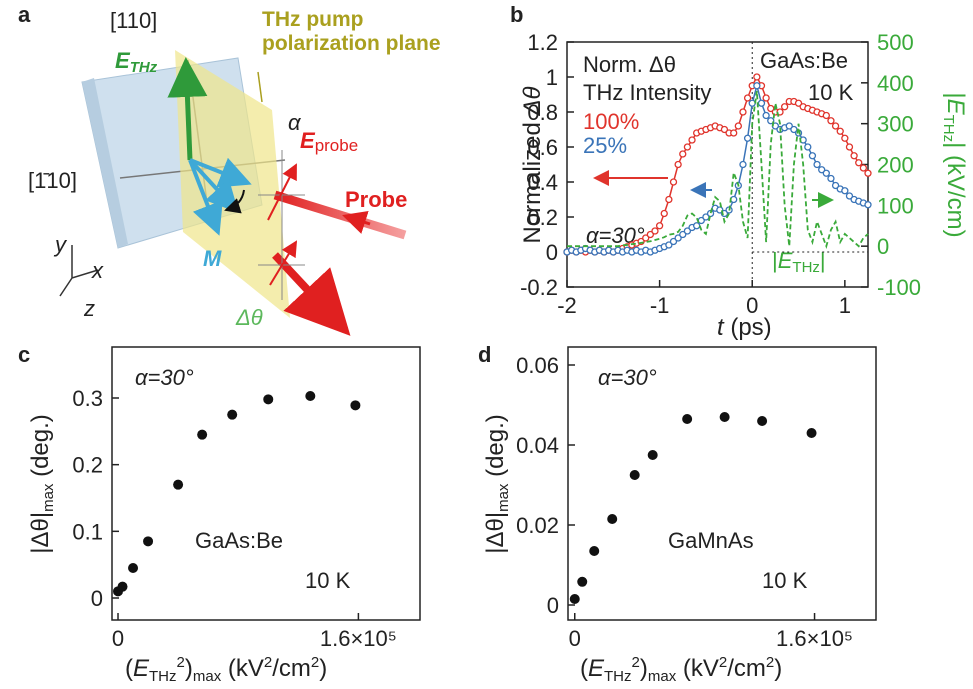 The height and width of the screenshot is (689, 973). What do you see at coordinates (295, 122) in the screenshot?
I see `label: α` at bounding box center [295, 122].